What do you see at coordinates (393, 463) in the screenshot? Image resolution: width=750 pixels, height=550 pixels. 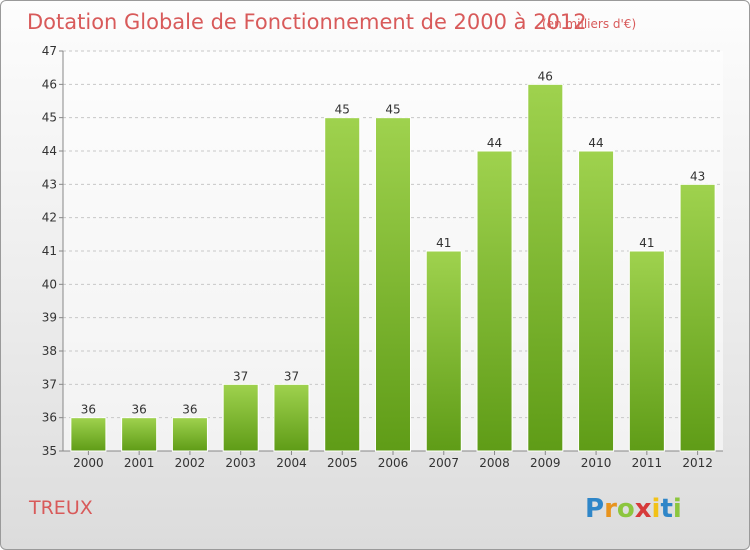 I see `x-tick-label: 2006` at bounding box center [393, 463].